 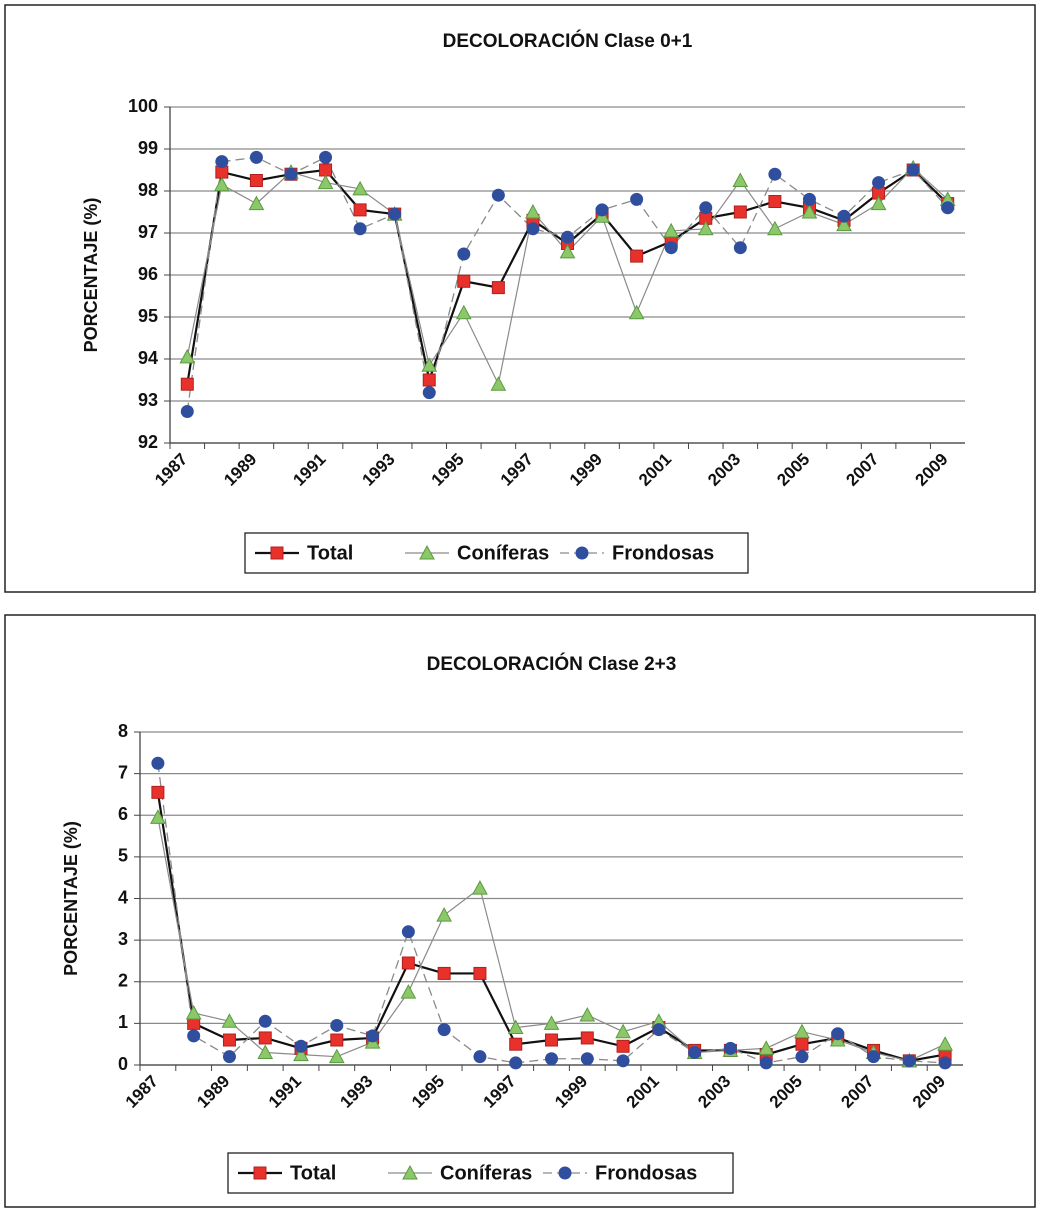 What do you see at coordinates (123, 731) in the screenshot?
I see `y-tick-label: 8` at bounding box center [123, 731].